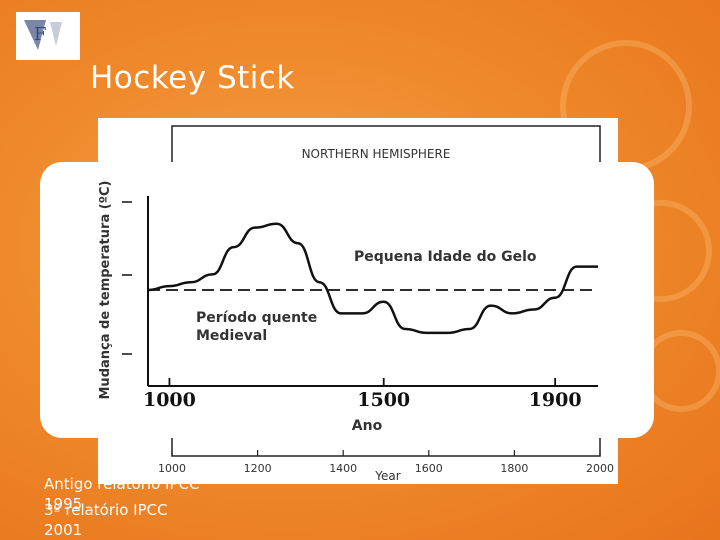  Describe the element at coordinates (258, 468) in the screenshot. I see `back-x-tick-label: 1200` at that location.